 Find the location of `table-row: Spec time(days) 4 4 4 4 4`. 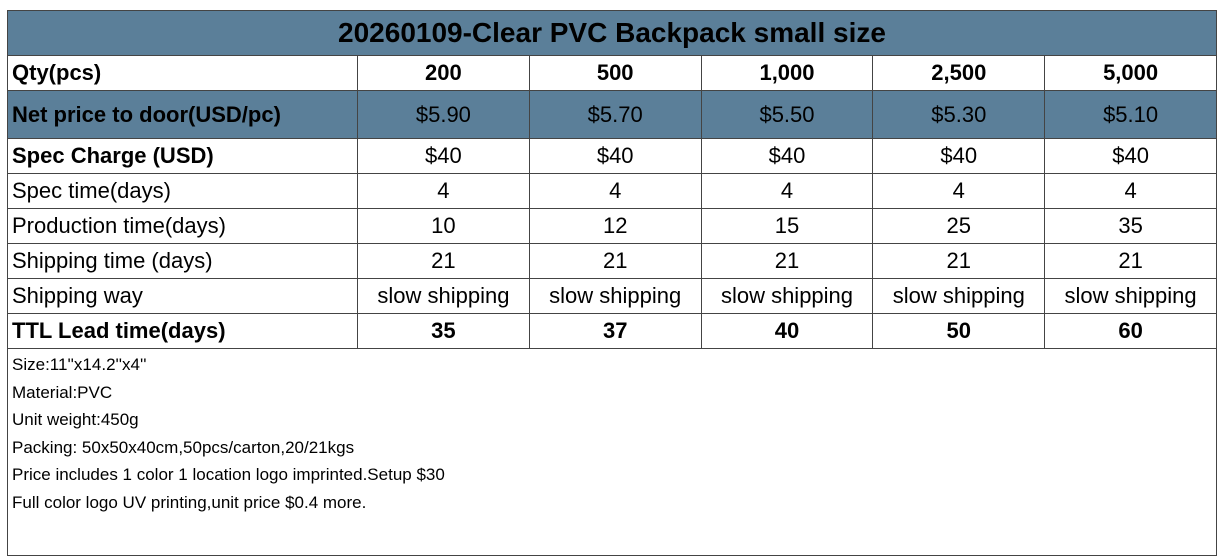

table-row: Spec time(days) 4 4 4 4 4 is located at coordinates (612, 191).